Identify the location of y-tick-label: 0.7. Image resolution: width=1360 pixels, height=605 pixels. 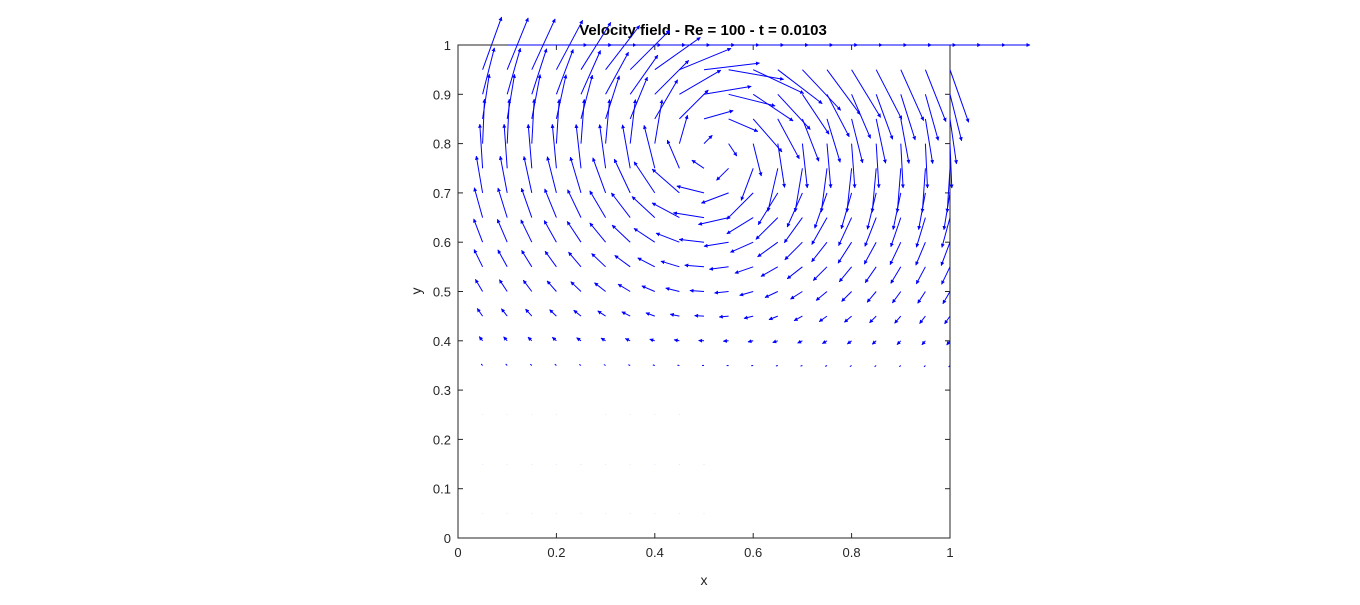
(442, 193).